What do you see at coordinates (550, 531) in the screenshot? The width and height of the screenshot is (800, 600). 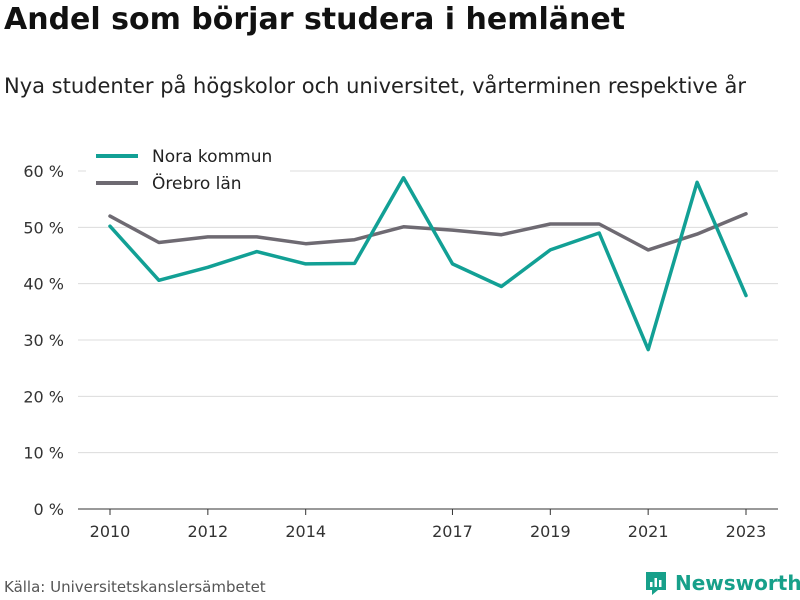 I see `x-tick-label: 2019` at bounding box center [550, 531].